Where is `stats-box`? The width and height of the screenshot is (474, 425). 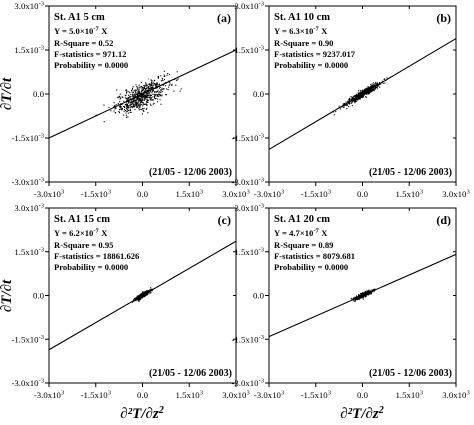
stats-box is located at coordinates (100, 248).